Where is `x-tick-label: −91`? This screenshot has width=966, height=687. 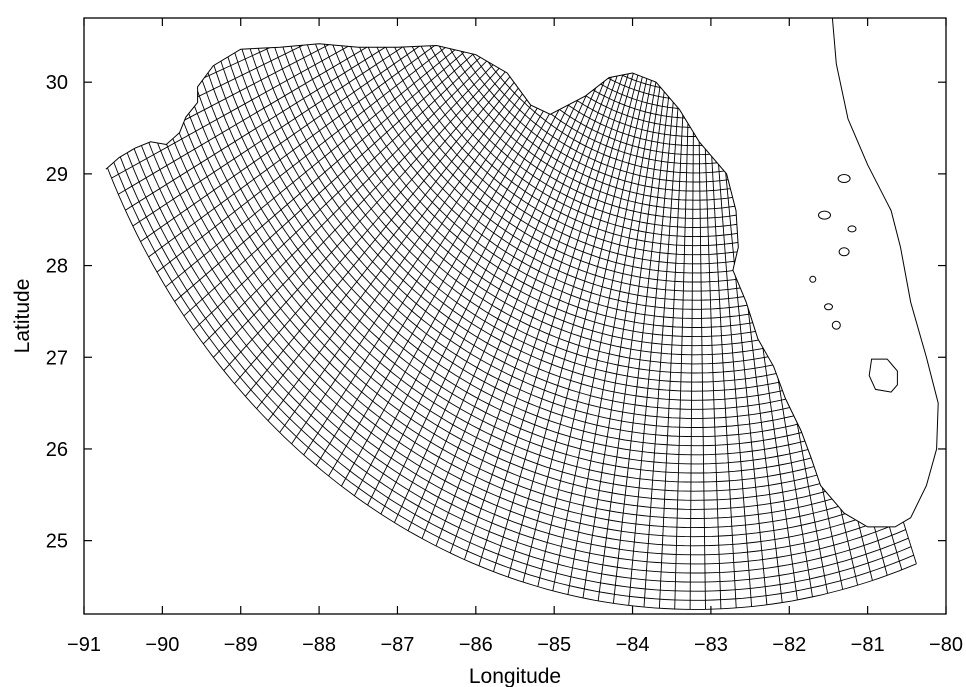 x-tick-label: −91 is located at coordinates (84, 645).